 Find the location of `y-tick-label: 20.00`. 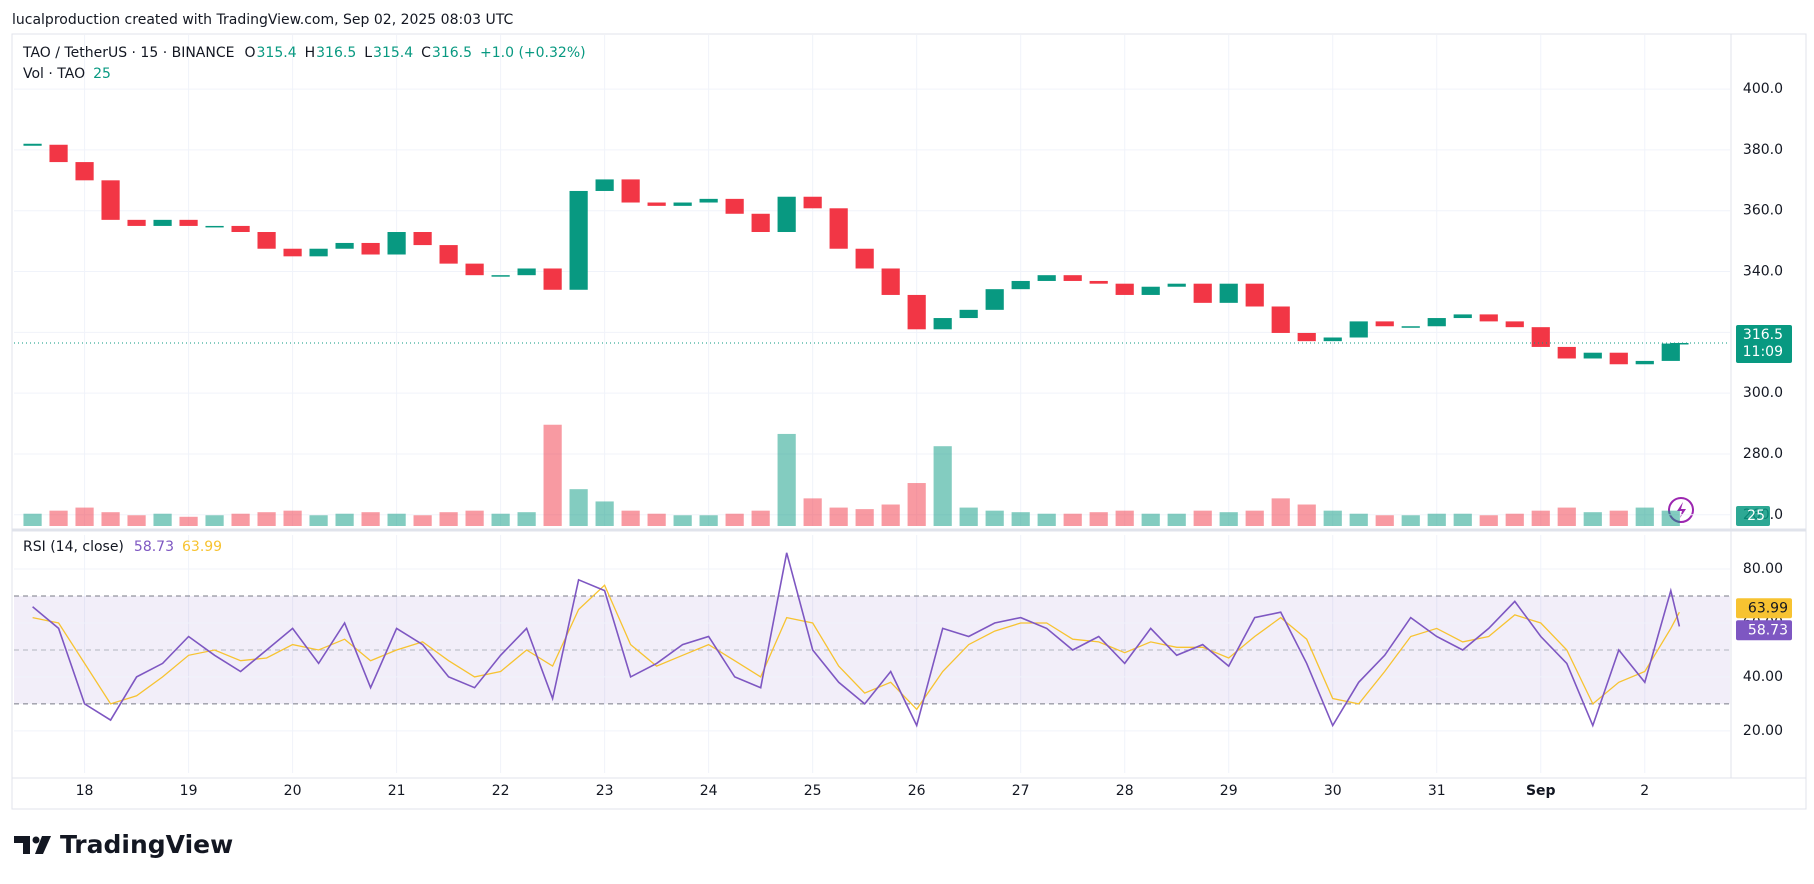

y-tick-label: 20.00 is located at coordinates (1763, 731).